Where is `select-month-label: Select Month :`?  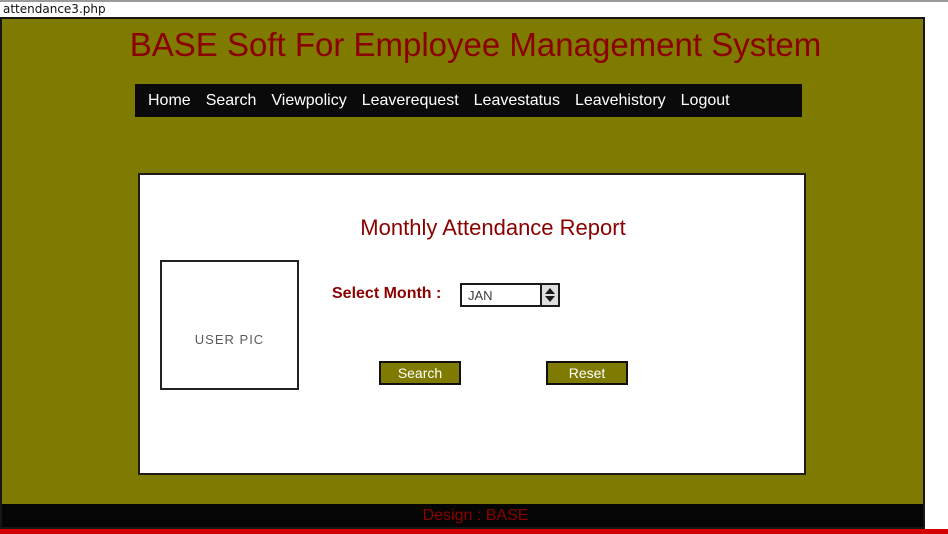 select-month-label: Select Month : is located at coordinates (387, 293).